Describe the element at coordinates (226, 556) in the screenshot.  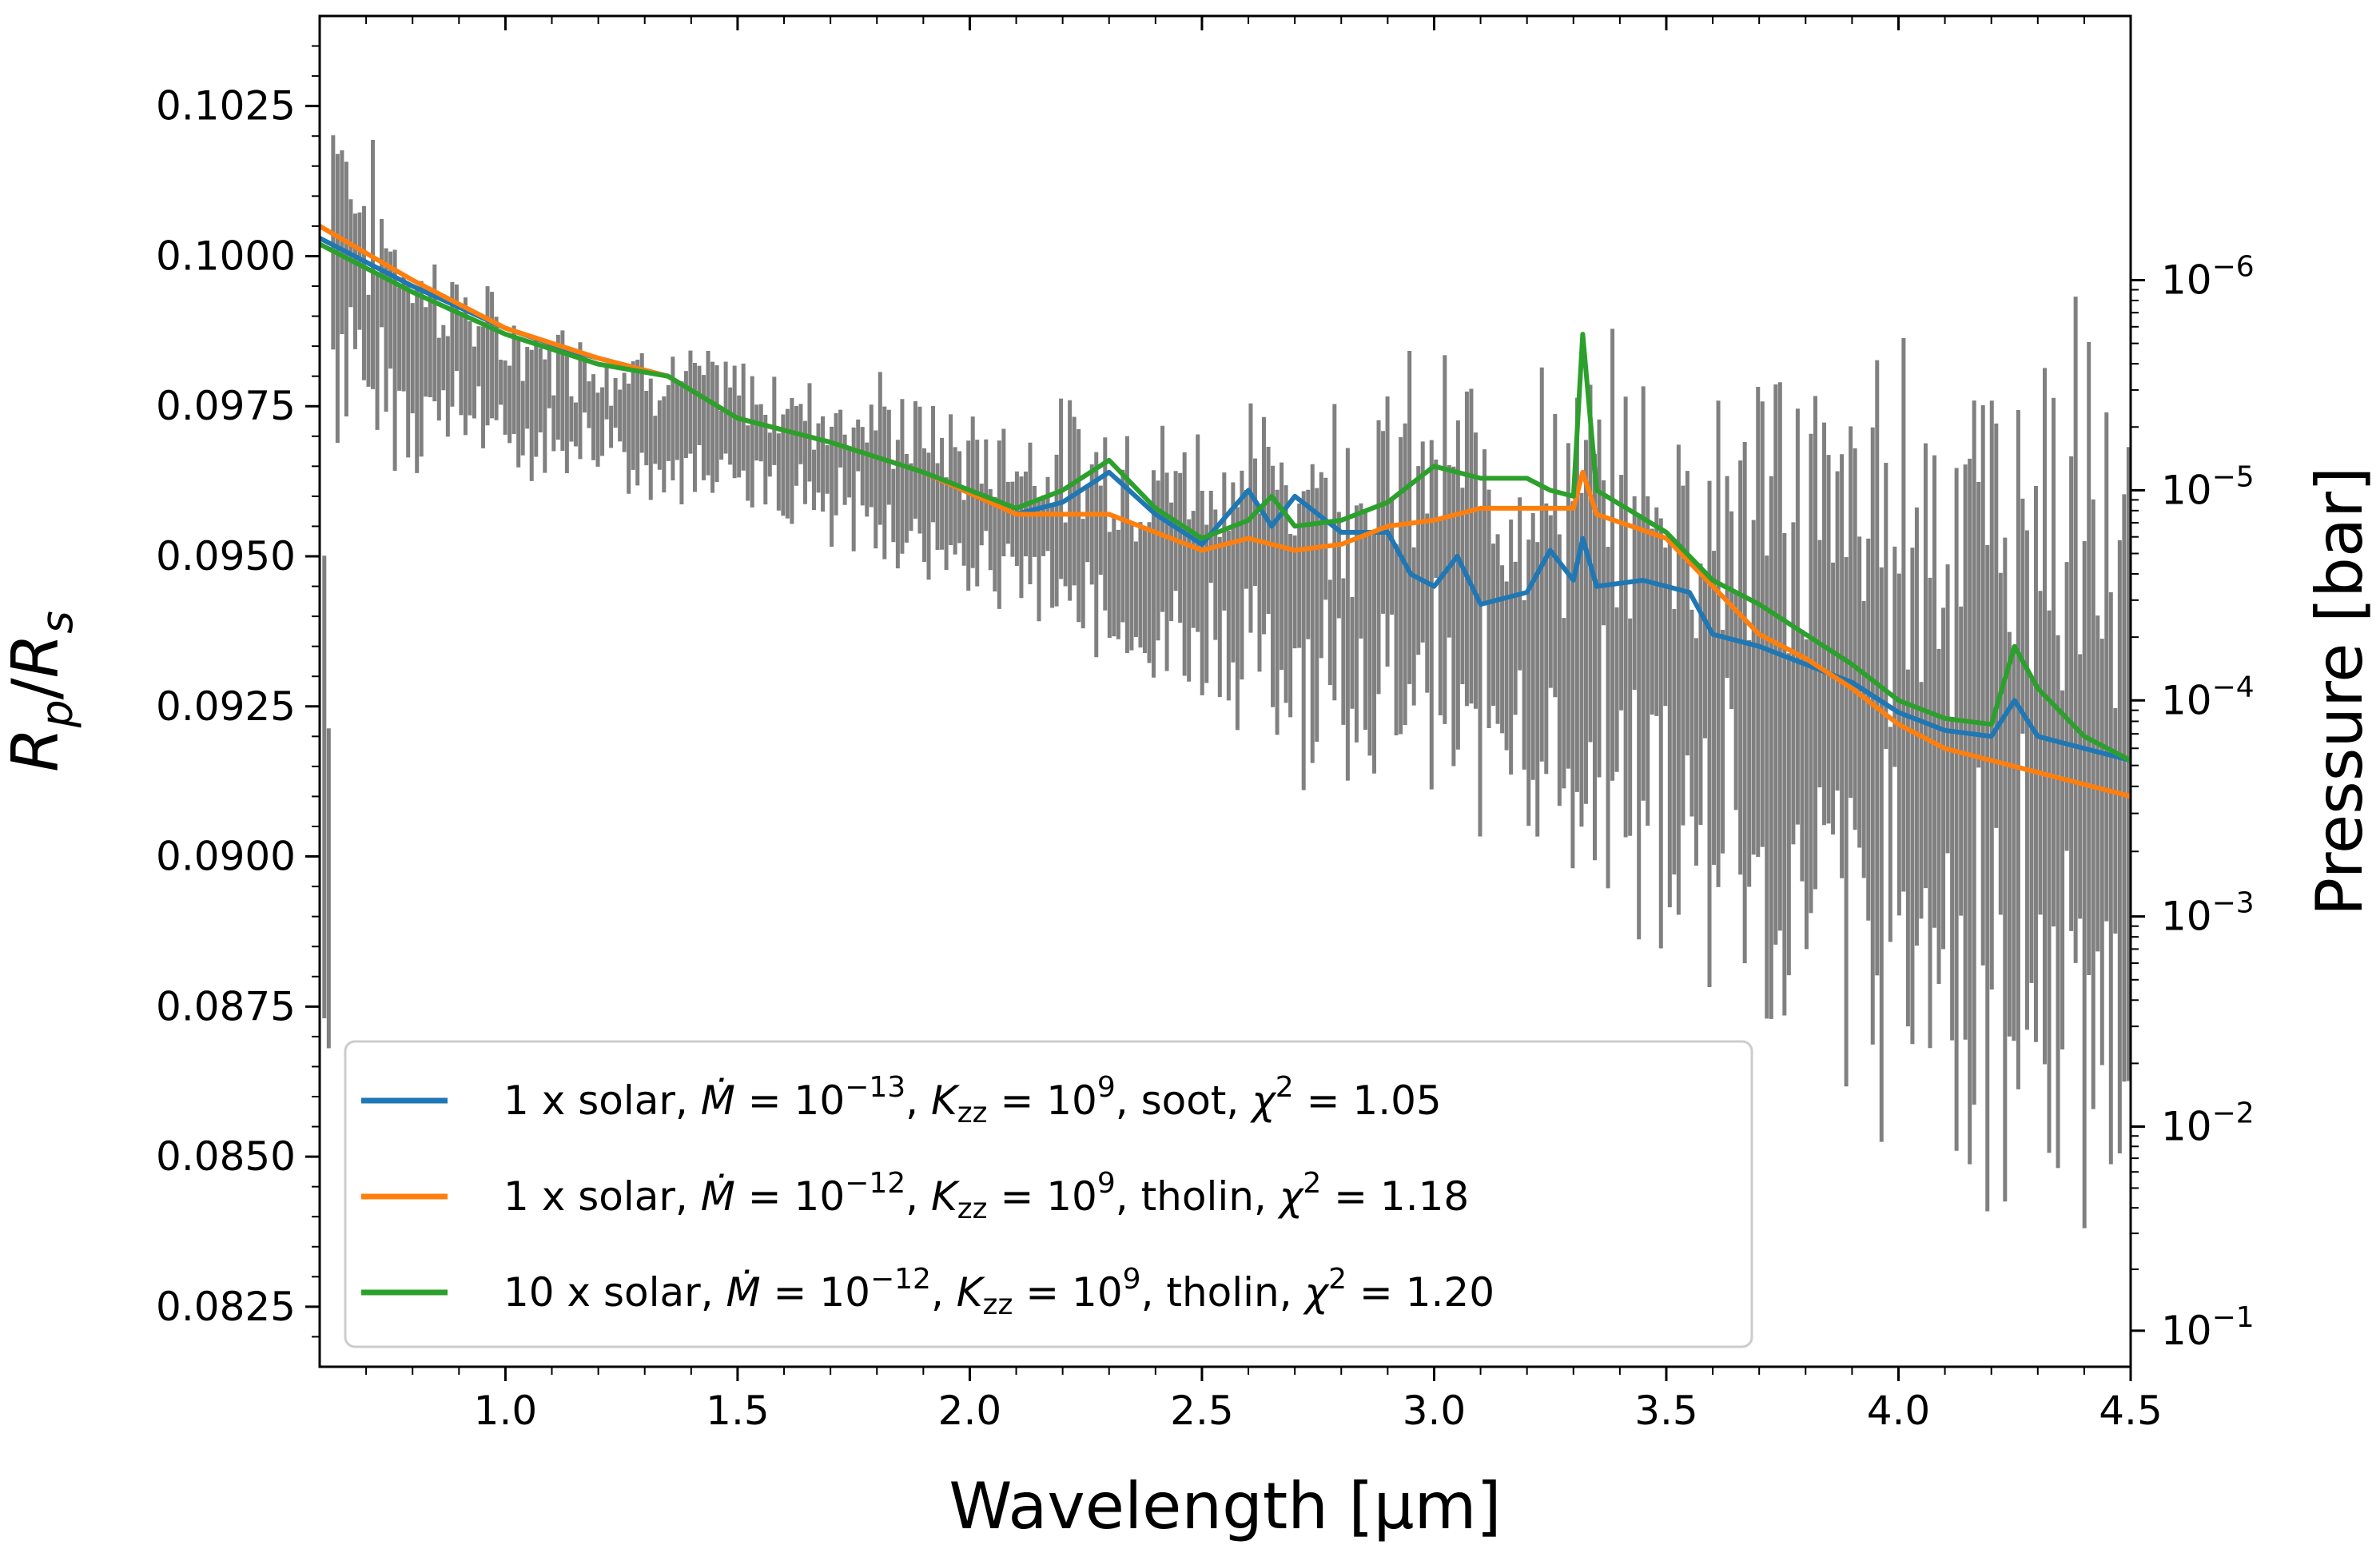
I see `y-tick-label: 0.0950` at that location.